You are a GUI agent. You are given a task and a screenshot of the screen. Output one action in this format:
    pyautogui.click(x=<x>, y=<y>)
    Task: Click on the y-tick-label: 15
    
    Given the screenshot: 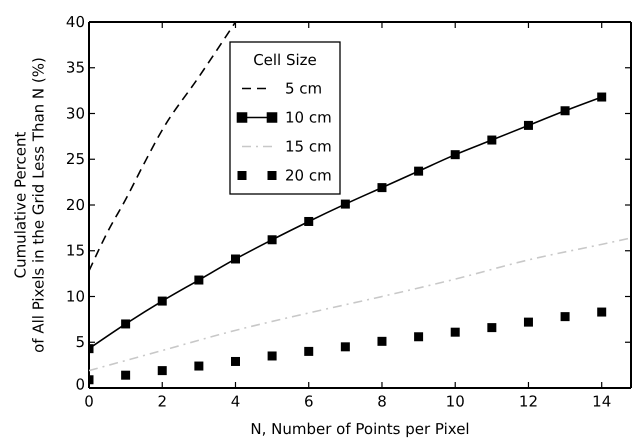 What is the action you would take?
    pyautogui.click(x=75, y=251)
    